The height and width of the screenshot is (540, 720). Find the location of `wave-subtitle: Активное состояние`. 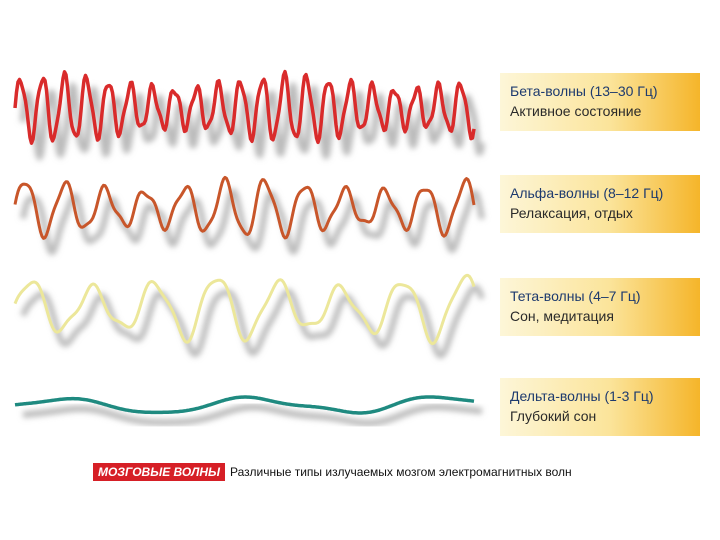

wave-subtitle: Активное состояние is located at coordinates (576, 111).